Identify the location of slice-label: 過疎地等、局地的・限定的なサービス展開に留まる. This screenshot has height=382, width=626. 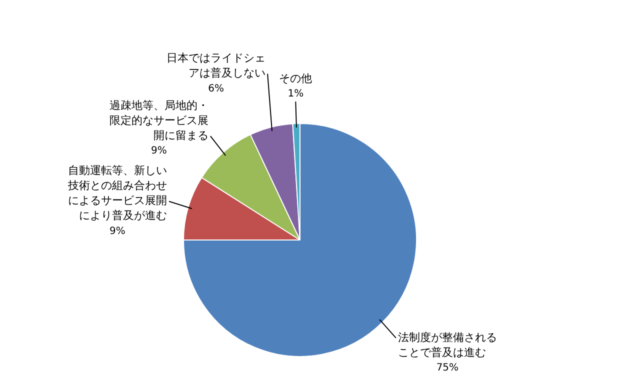
(158, 120).